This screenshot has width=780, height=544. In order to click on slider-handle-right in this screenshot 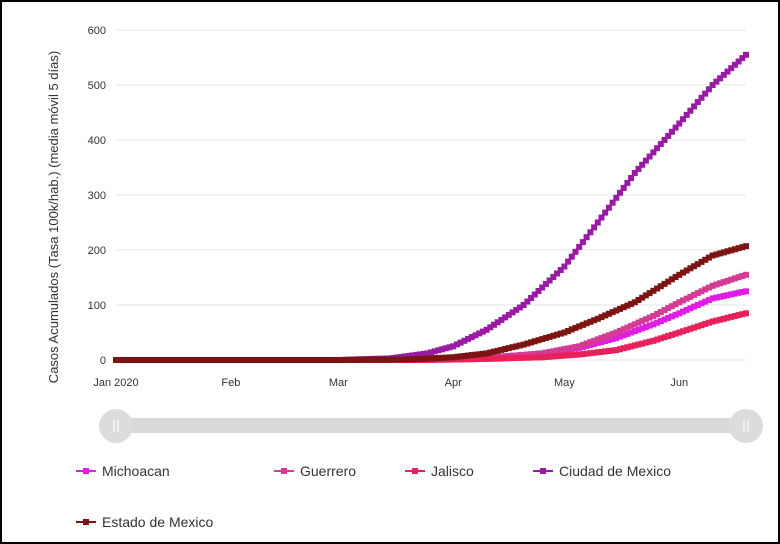, I will do `click(746, 426)`.